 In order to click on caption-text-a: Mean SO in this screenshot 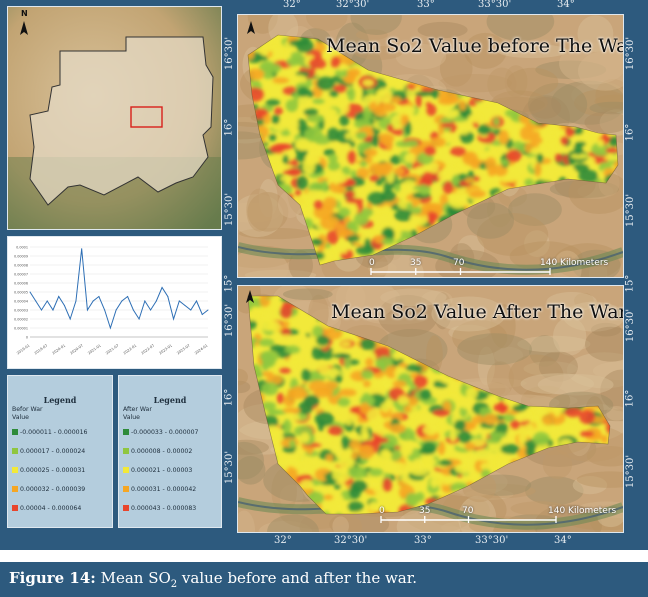, I will do `click(133, 578)`.